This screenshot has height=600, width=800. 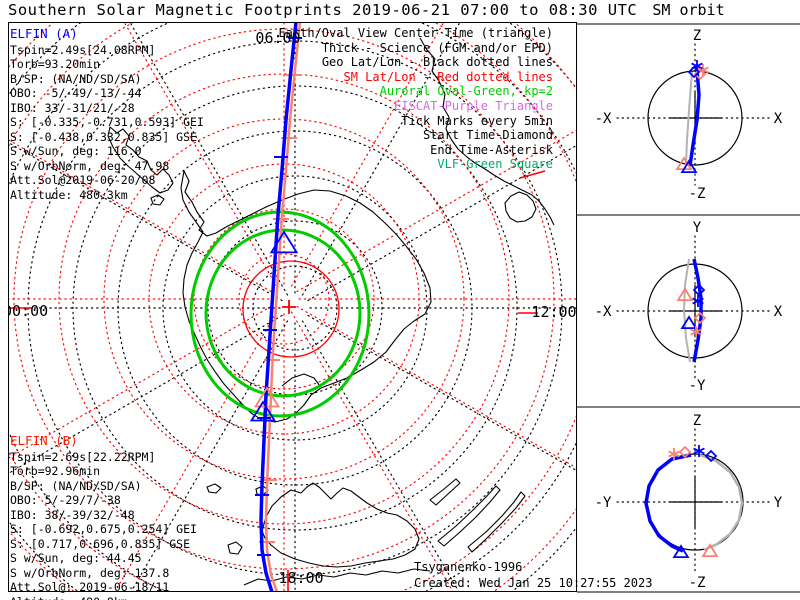 What do you see at coordinates (277, 38) in the screenshot?
I see `mlt-label: 06:00` at bounding box center [277, 38].